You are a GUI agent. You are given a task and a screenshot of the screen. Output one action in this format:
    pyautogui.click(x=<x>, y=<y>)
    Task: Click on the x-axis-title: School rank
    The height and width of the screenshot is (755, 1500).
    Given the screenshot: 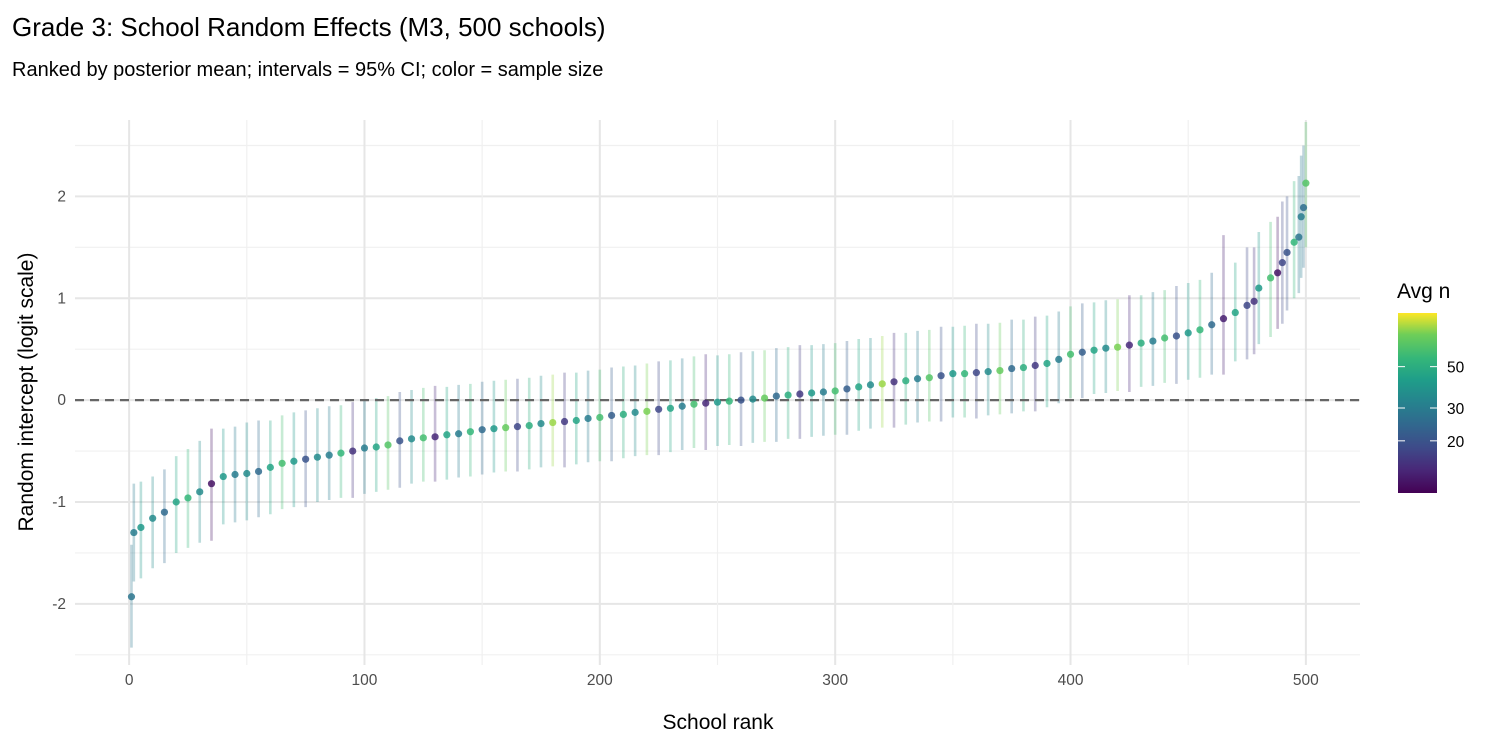 What is the action you would take?
    pyautogui.click(x=718, y=722)
    